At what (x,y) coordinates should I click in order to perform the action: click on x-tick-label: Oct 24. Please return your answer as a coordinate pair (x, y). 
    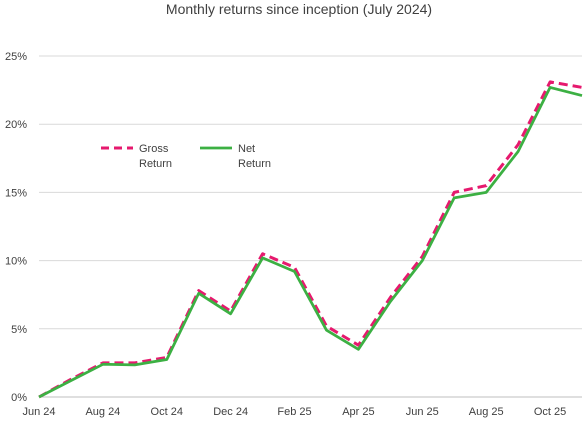
    Looking at the image, I should click on (167, 412).